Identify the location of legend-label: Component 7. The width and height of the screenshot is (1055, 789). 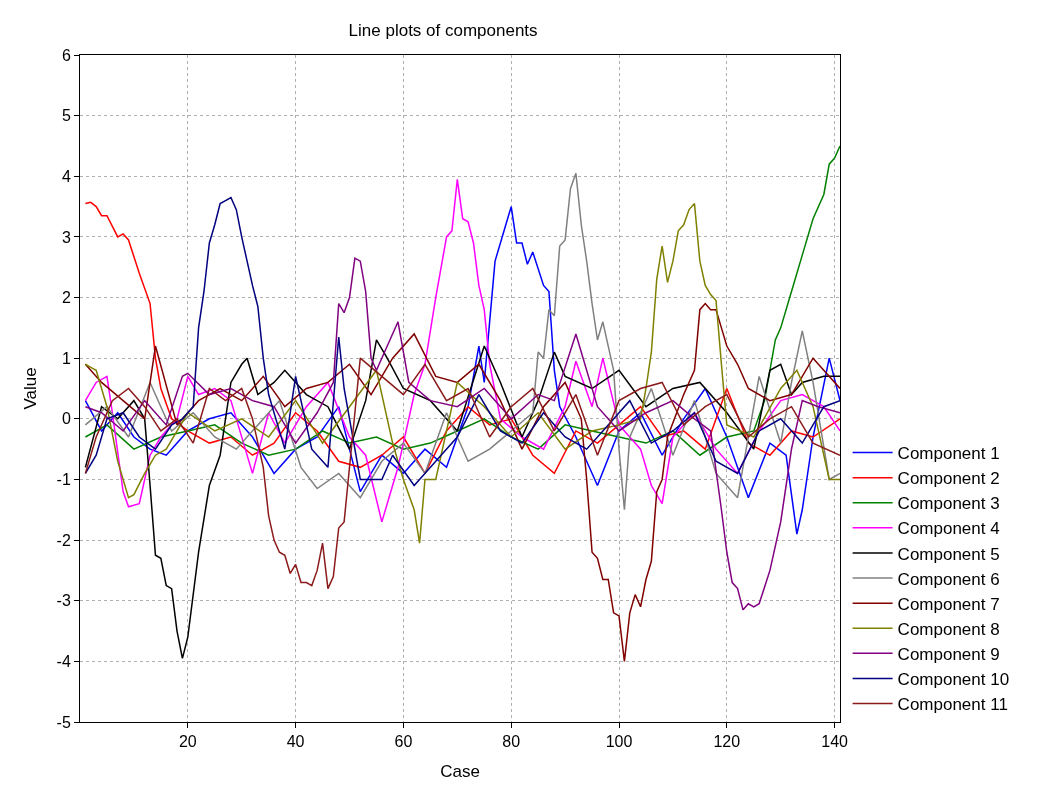
(948, 604).